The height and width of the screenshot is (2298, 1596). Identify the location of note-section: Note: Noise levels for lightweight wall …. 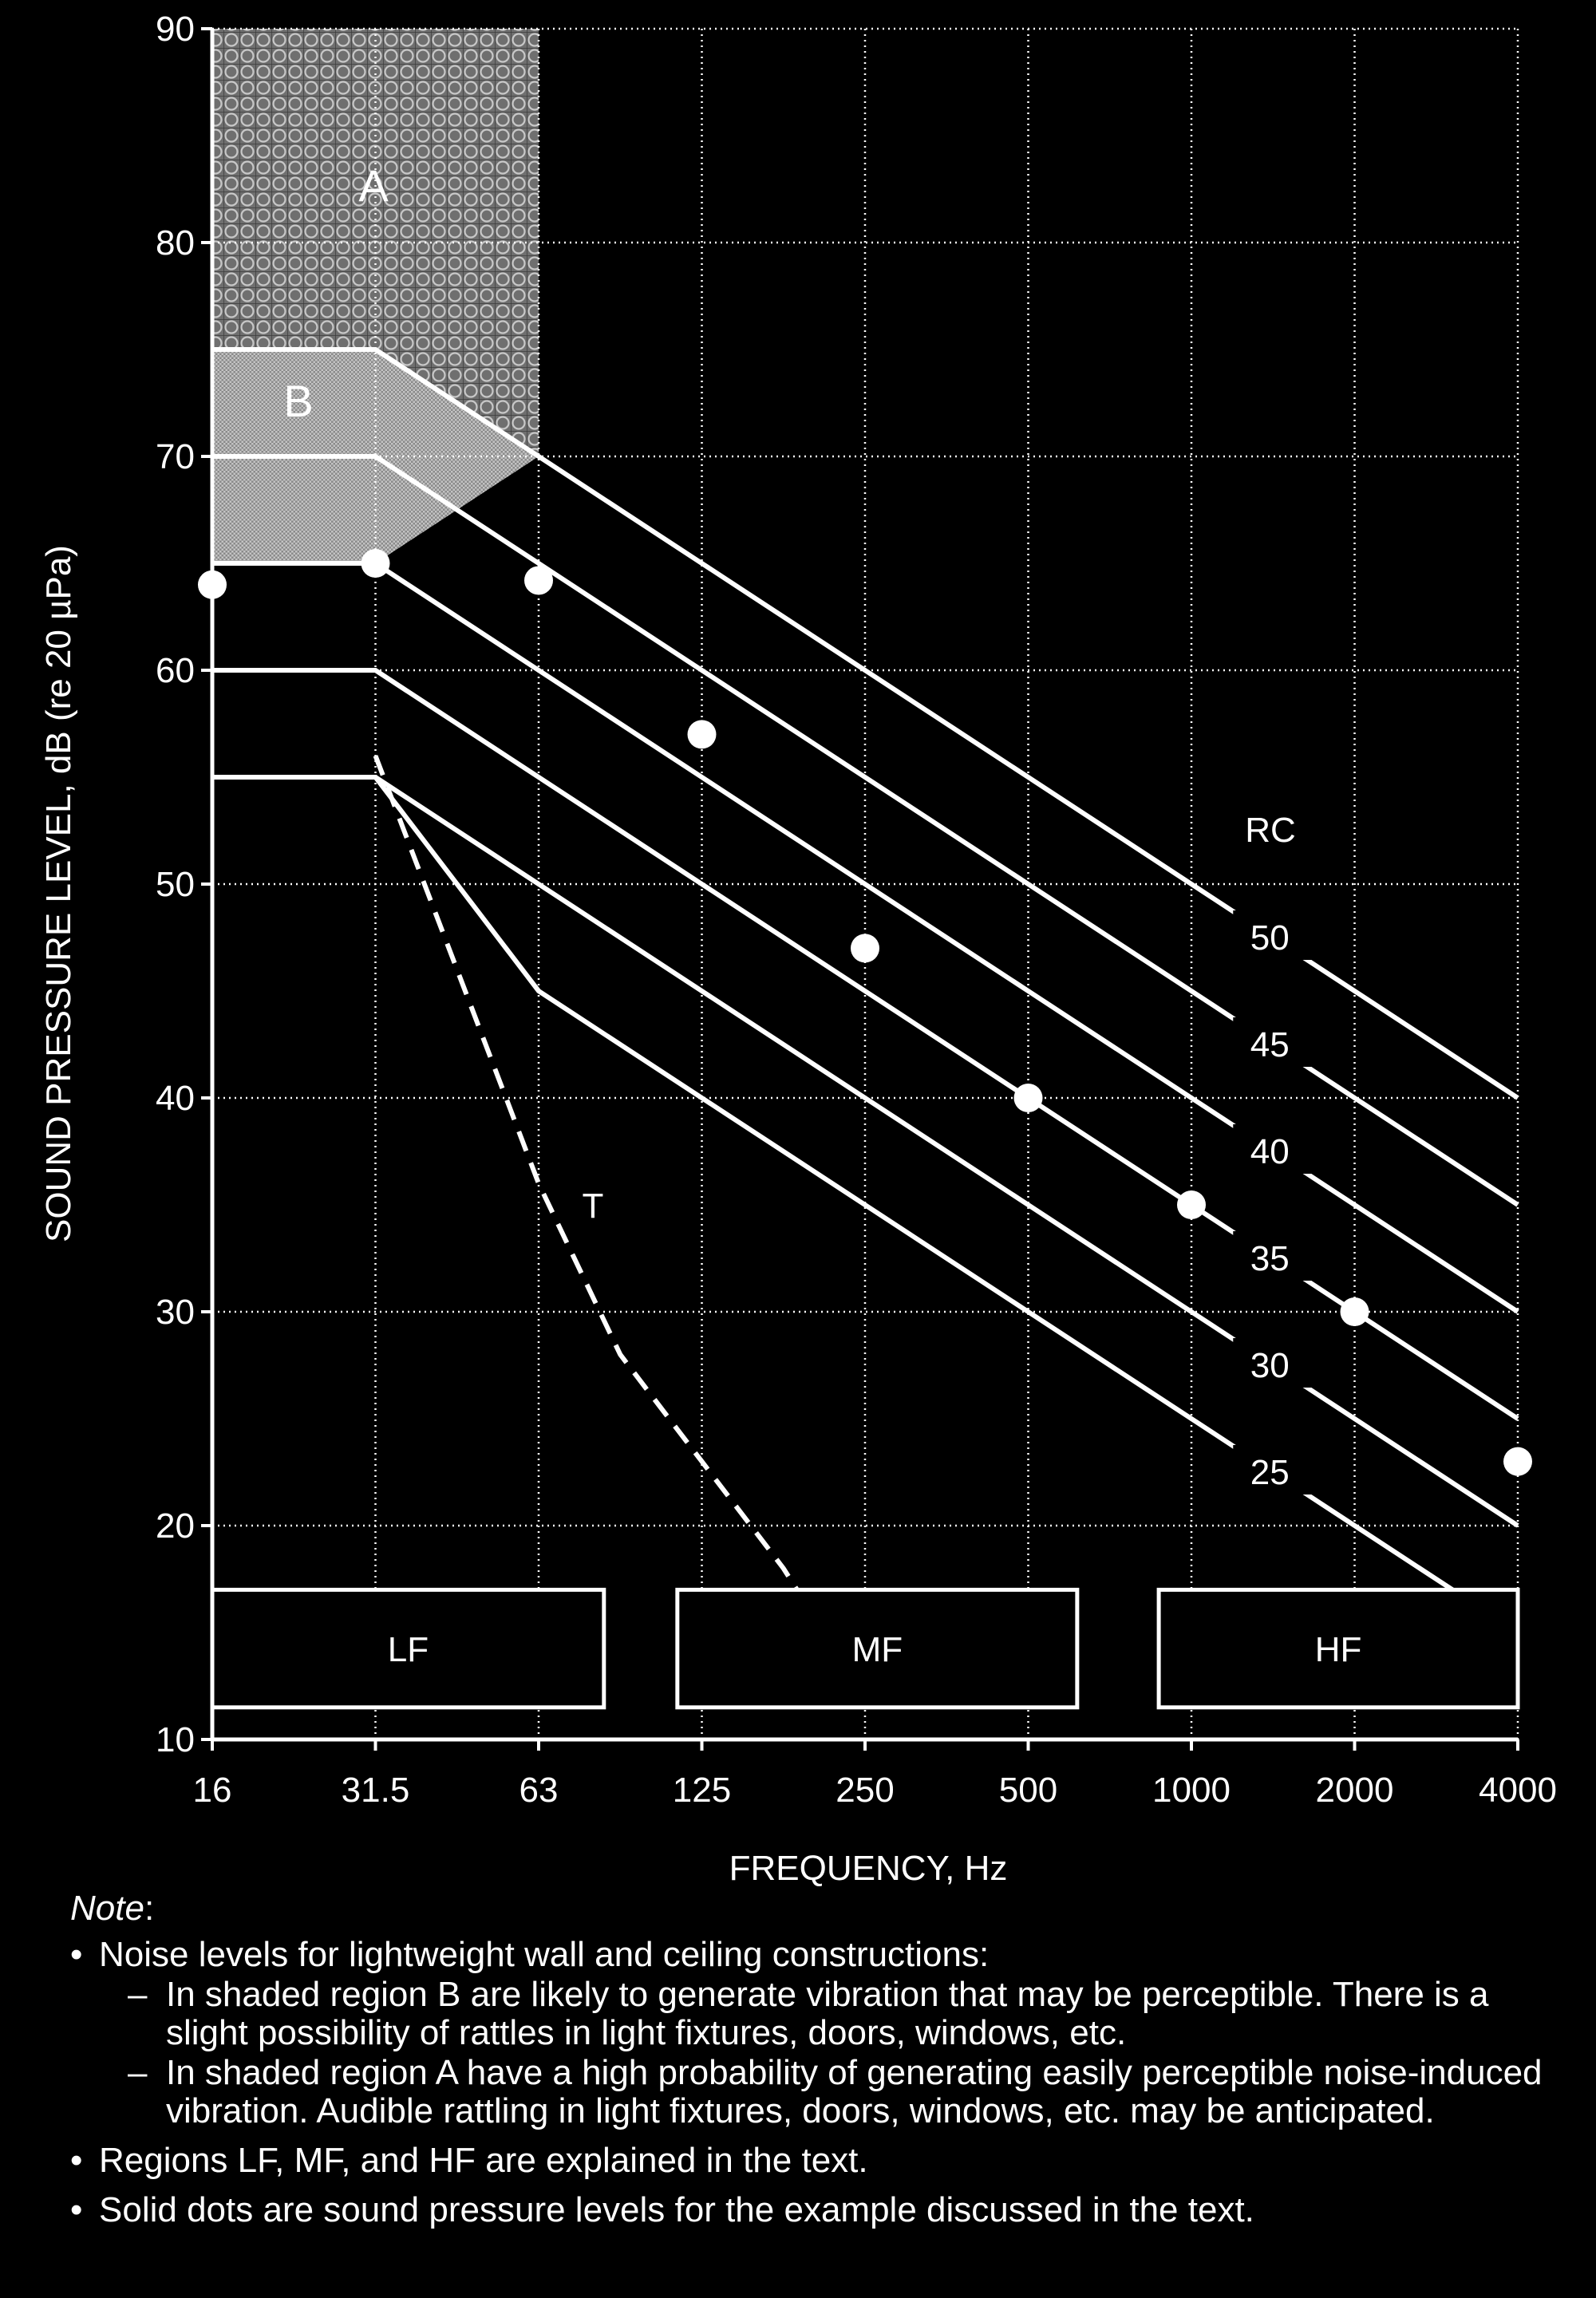
(812, 2065).